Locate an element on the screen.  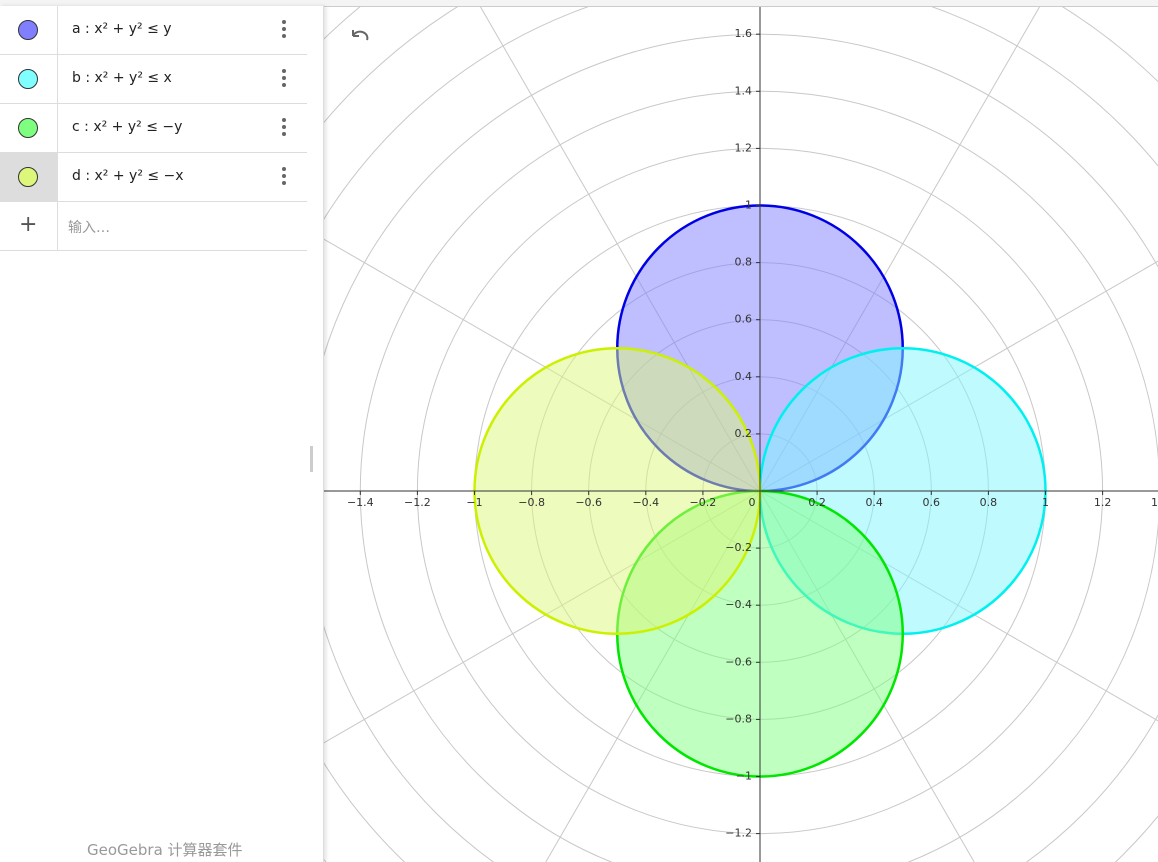
y-tick-label: −0.4 is located at coordinates (738, 604).